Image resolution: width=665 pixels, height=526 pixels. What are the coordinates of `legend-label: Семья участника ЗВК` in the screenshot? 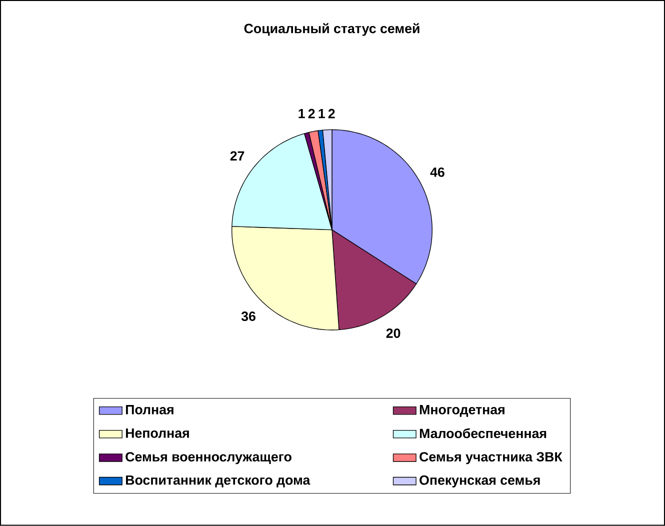 It's located at (491, 458).